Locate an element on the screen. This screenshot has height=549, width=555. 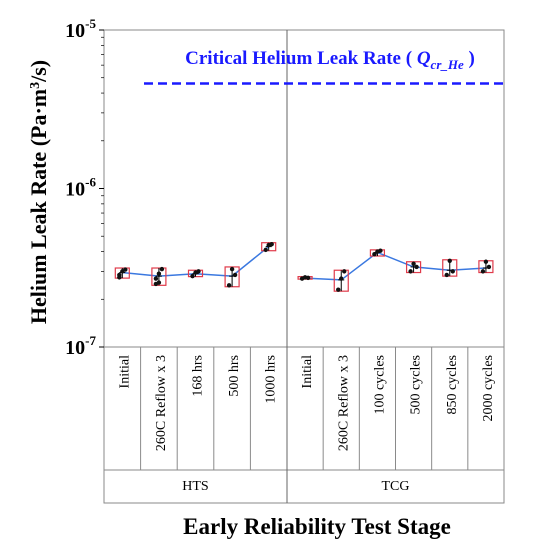
data-marks is located at coordinates (304, 267).